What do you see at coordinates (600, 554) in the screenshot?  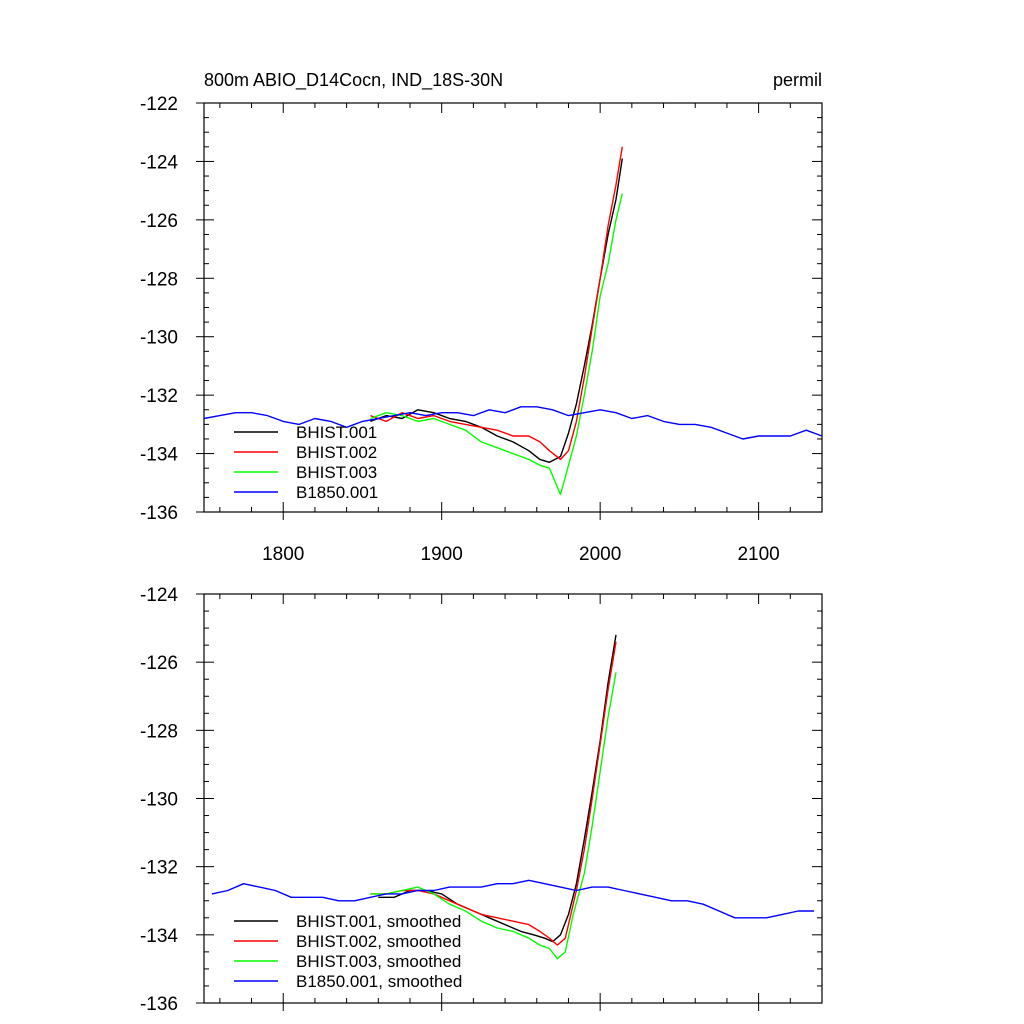 I see `x-tick-label: 2000` at bounding box center [600, 554].